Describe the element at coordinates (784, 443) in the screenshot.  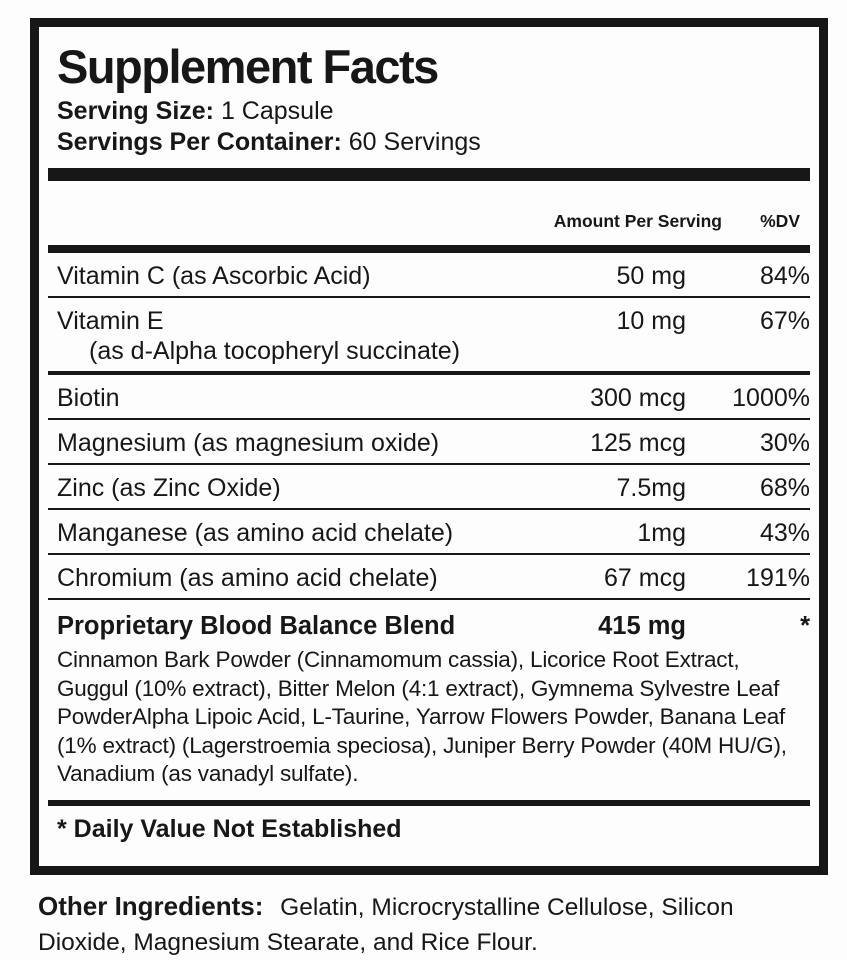
I see `nutrient-dv: 30%` at that location.